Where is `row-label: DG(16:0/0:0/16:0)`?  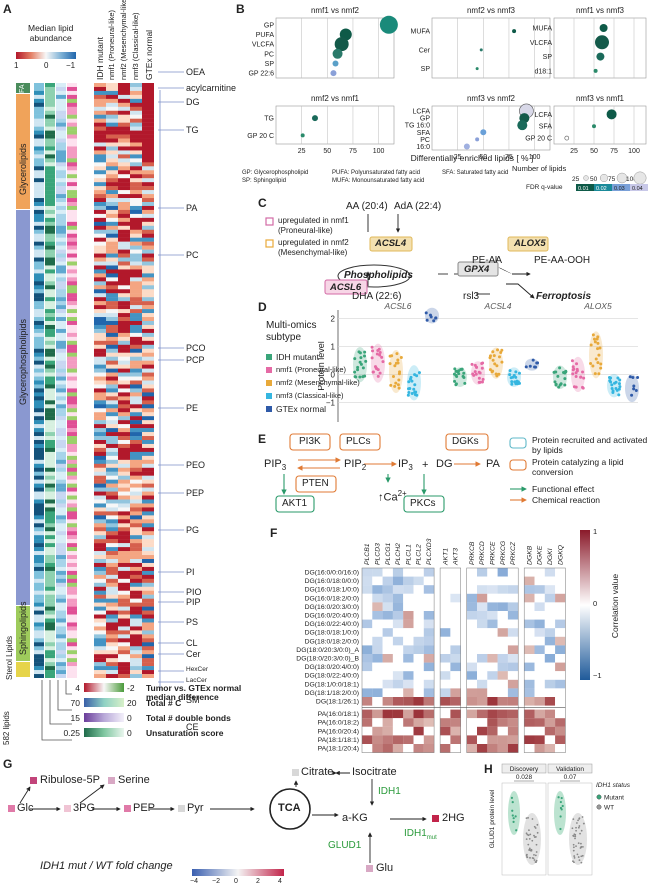 row-label: DG(16:0/0:0/16:0) is located at coordinates (332, 573).